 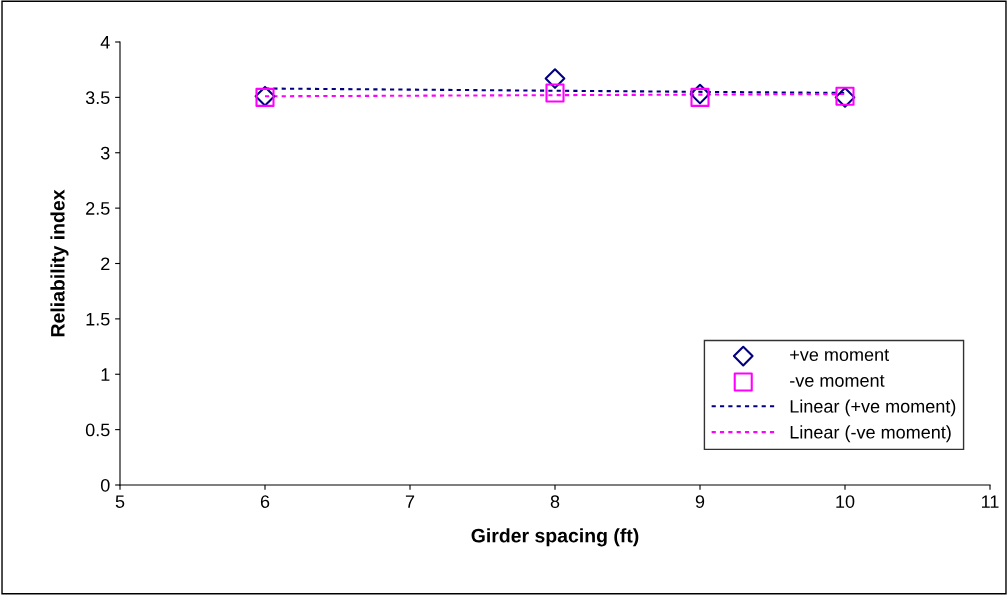 I want to click on y-tick-label: 0.5, so click(x=97, y=430).